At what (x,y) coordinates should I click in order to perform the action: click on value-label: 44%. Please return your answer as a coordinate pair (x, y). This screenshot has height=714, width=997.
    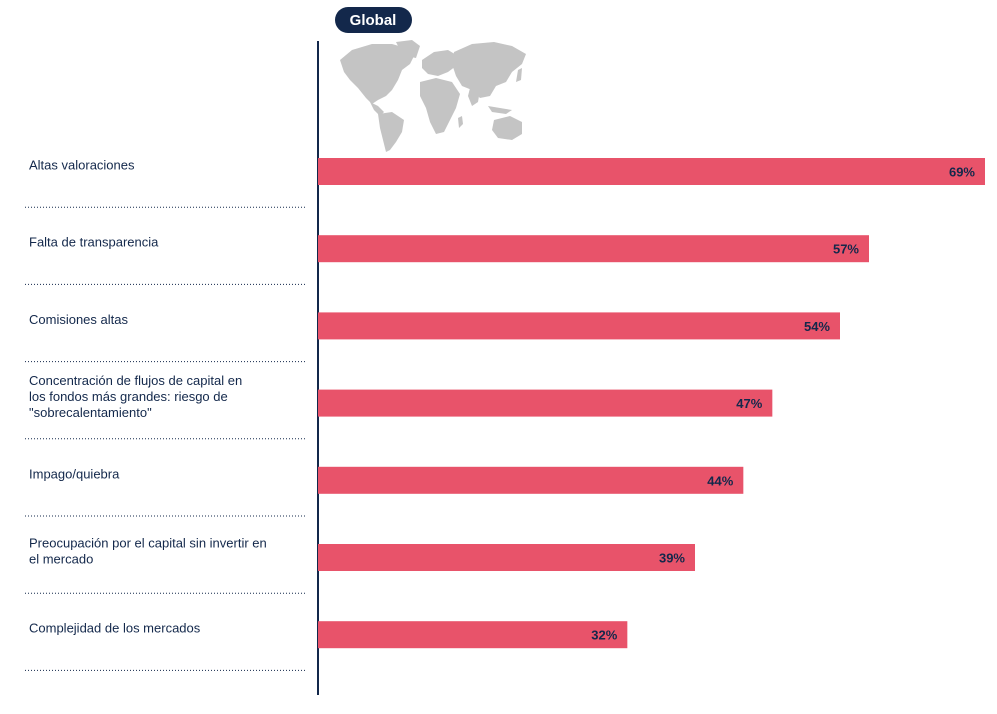
    Looking at the image, I should click on (720, 480).